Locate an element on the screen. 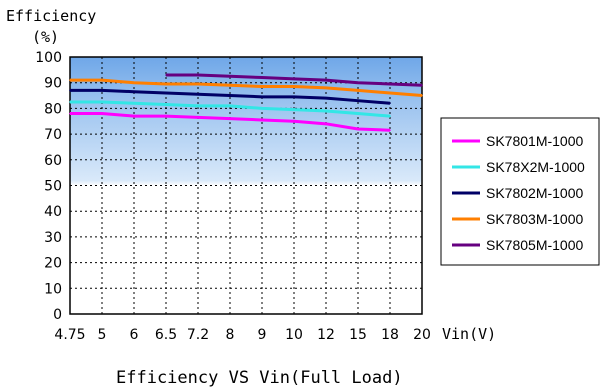 This screenshot has height=389, width=602. x-tick-label: 4.75 is located at coordinates (69, 335).